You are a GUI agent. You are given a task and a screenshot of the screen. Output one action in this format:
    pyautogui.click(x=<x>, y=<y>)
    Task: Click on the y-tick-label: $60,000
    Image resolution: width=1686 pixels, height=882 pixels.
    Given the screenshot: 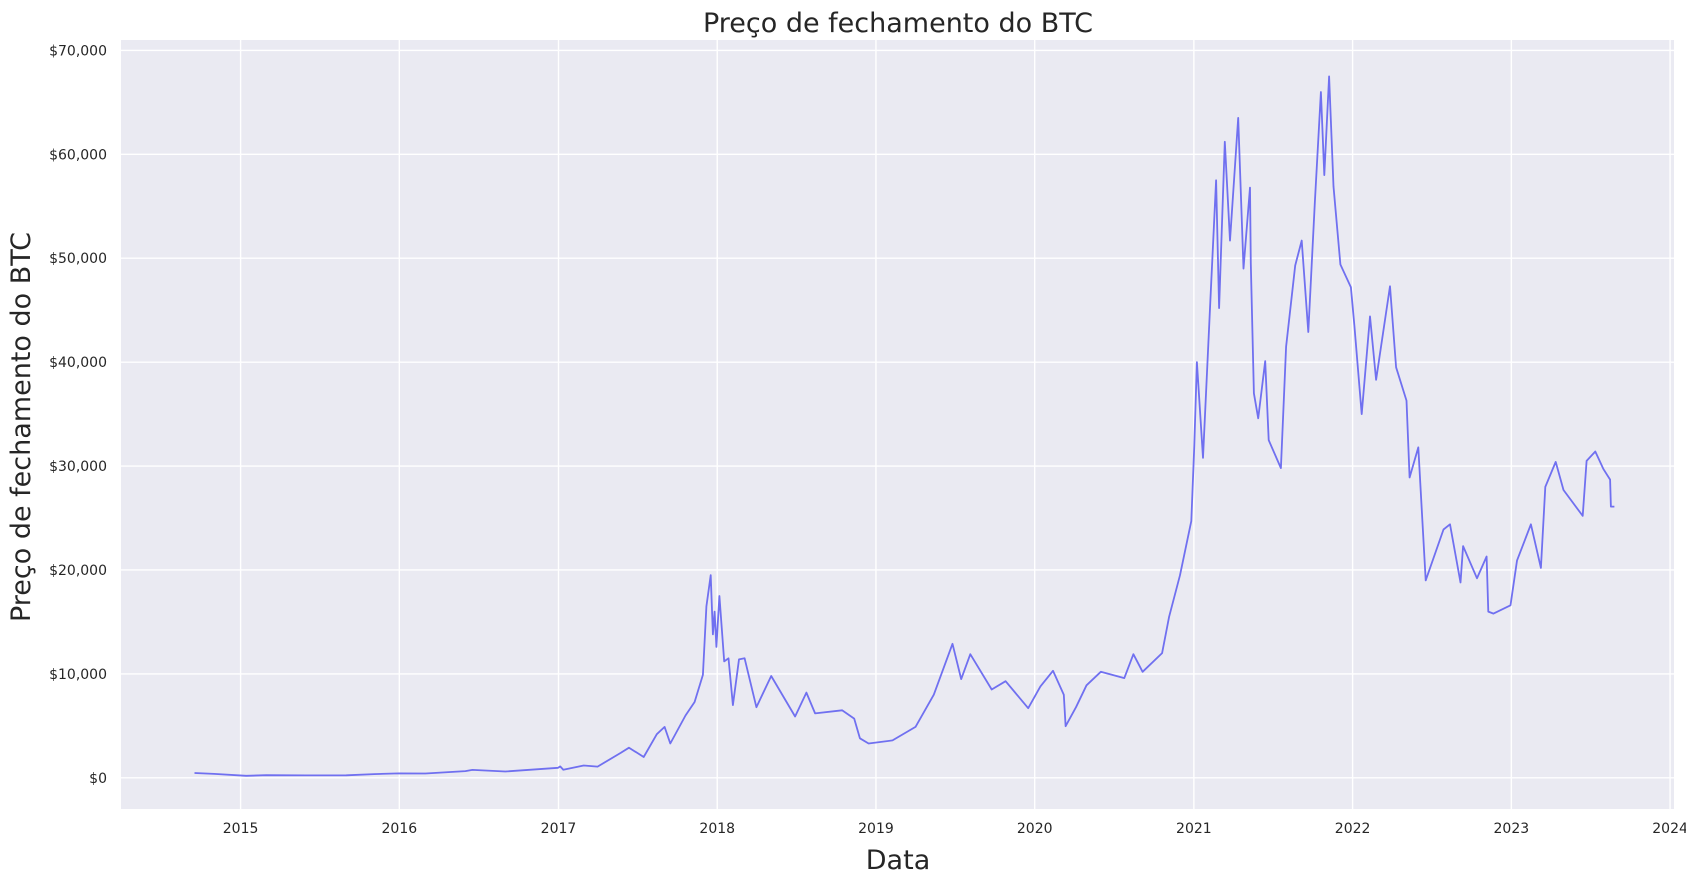 What is the action you would take?
    pyautogui.click(x=78, y=155)
    